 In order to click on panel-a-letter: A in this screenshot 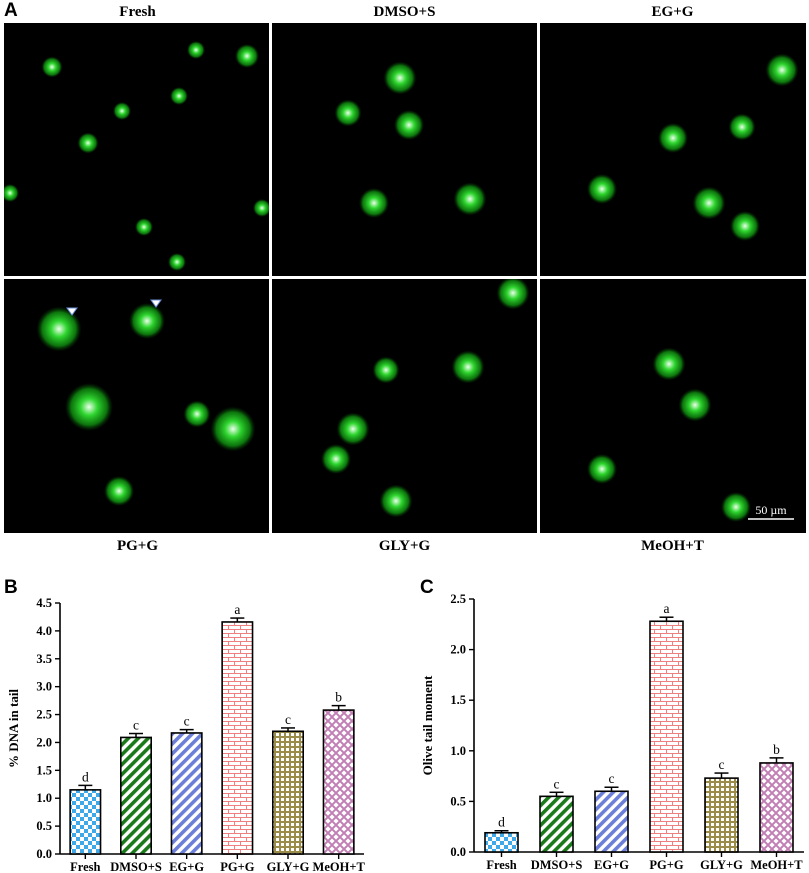, I will do `click(11, 10)`.